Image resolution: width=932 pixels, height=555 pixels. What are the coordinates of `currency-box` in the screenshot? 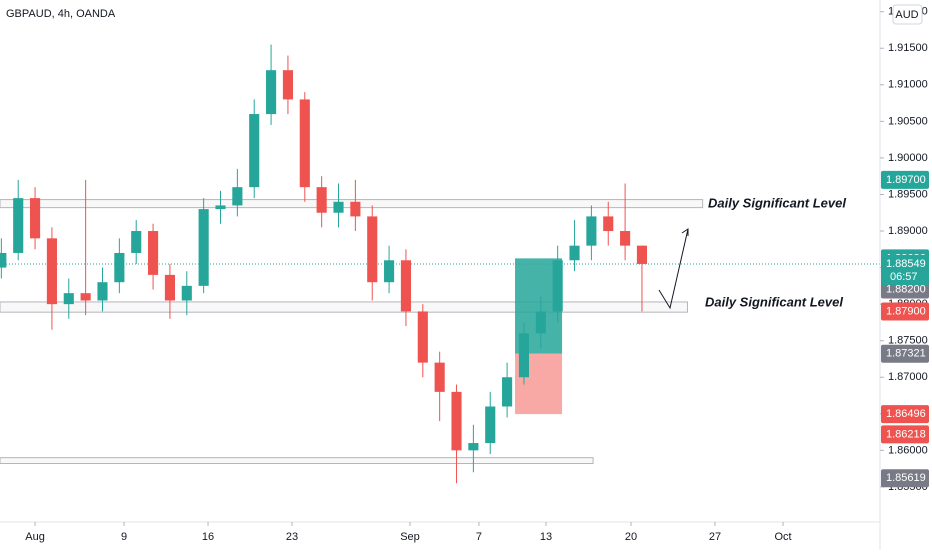 It's located at (907, 14).